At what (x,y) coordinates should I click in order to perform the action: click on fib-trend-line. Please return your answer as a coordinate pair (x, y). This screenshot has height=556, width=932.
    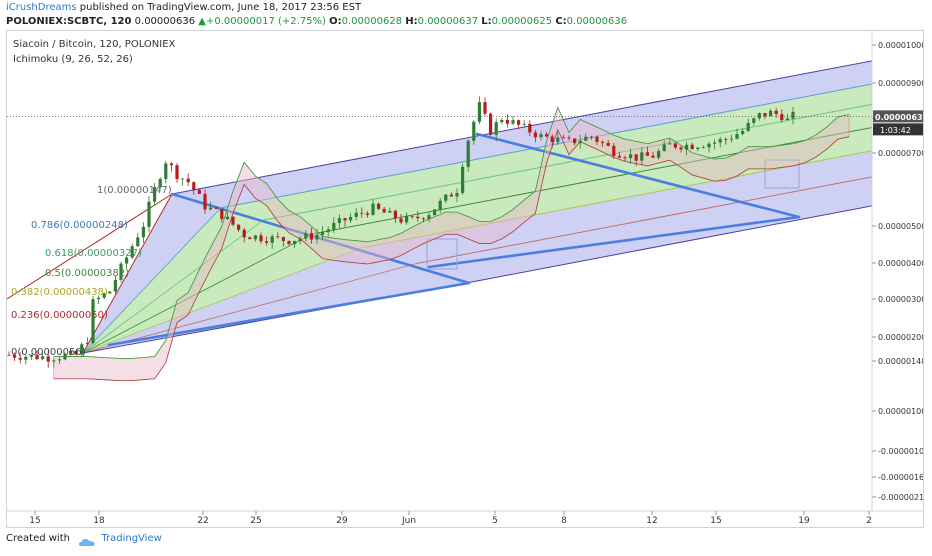
    Looking at the image, I should click on (90, 246).